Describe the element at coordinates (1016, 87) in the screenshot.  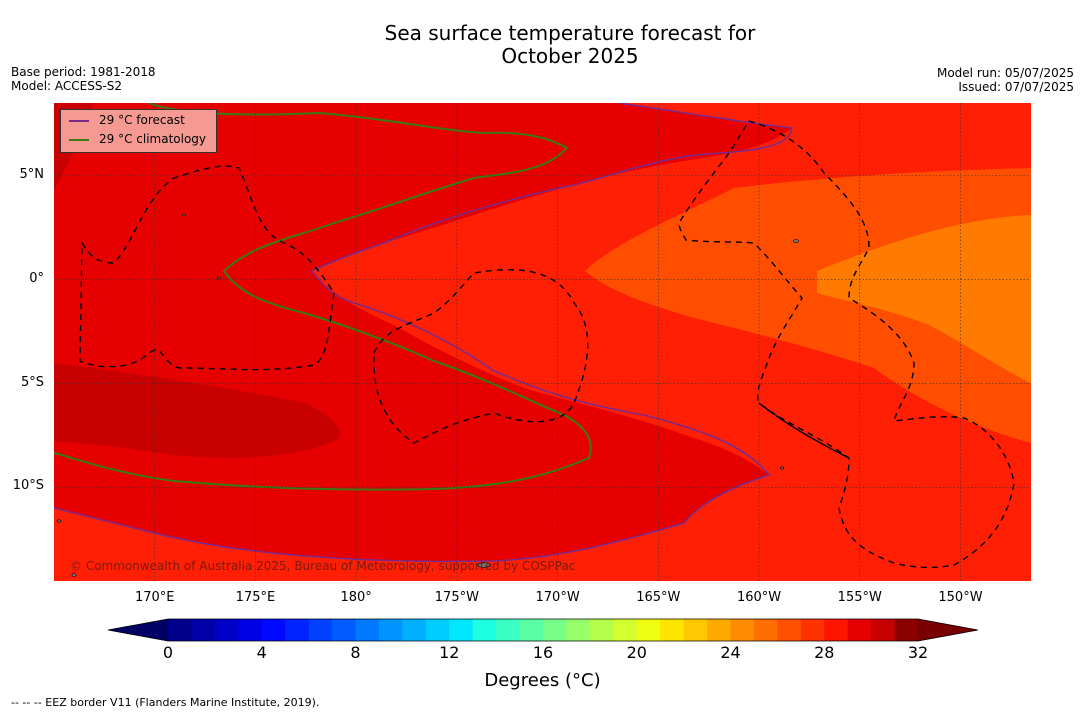
I see `issued-date: Issued: 07/07/2025` at that location.